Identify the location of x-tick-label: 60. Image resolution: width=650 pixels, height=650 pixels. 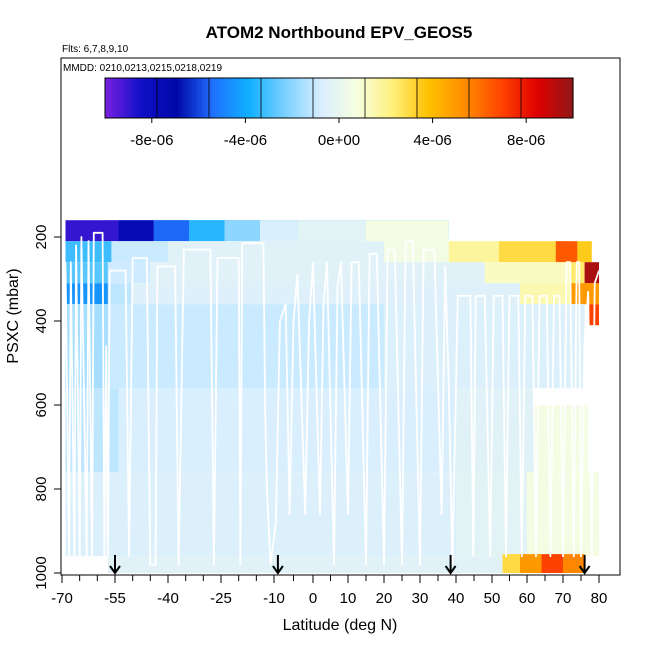
(527, 598).